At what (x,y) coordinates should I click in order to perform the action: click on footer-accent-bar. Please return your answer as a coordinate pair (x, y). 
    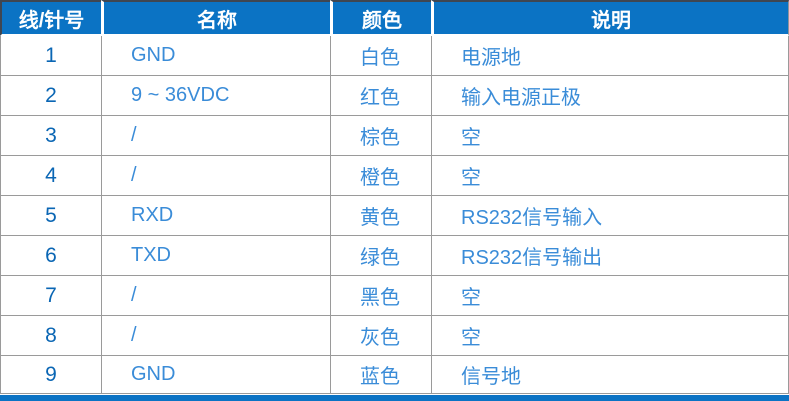
    Looking at the image, I should click on (394, 398).